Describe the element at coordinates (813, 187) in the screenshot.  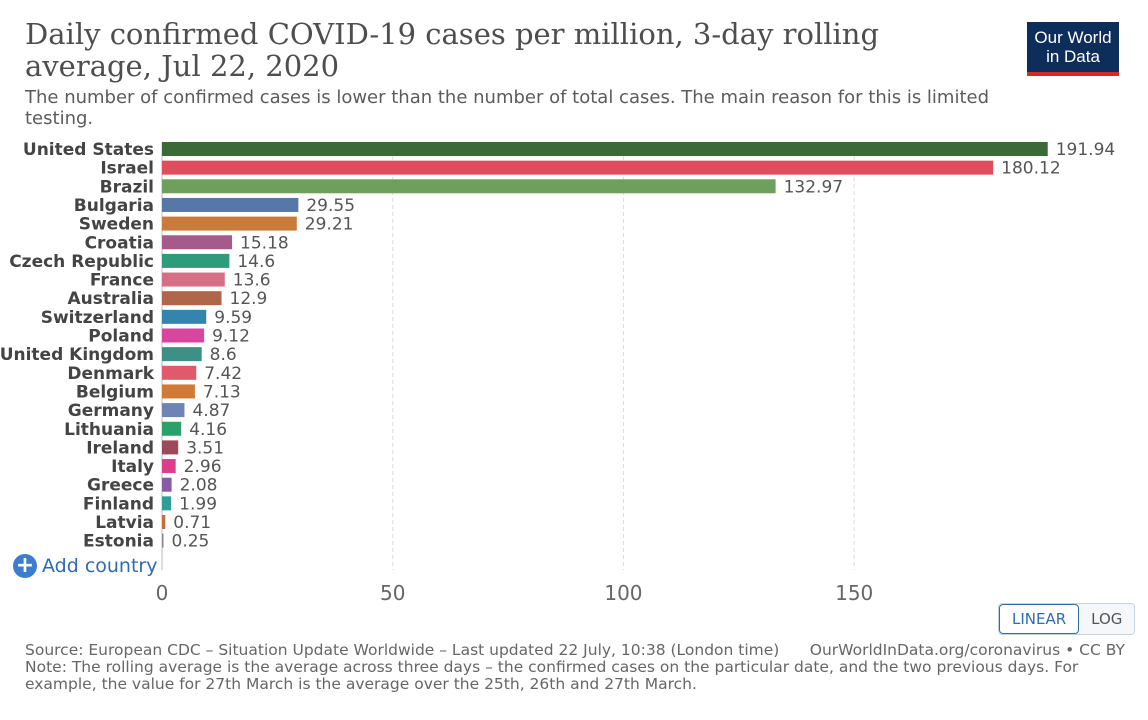
I see `value-label: 132.97` at that location.